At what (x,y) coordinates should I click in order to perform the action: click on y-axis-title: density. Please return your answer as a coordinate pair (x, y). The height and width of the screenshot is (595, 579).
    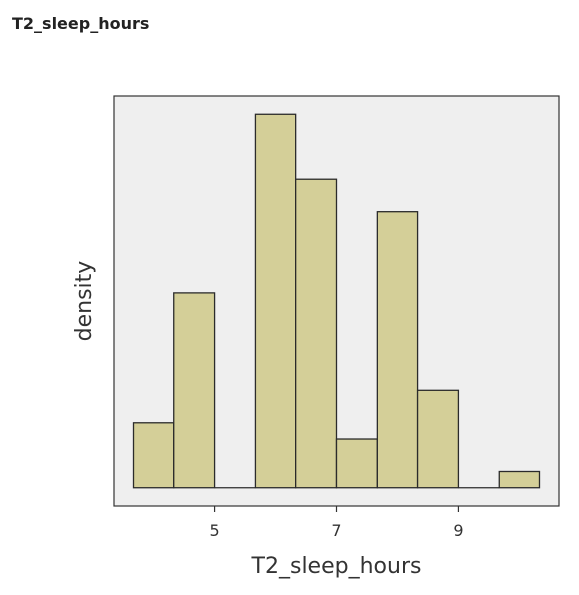
    Looking at the image, I should click on (84, 301).